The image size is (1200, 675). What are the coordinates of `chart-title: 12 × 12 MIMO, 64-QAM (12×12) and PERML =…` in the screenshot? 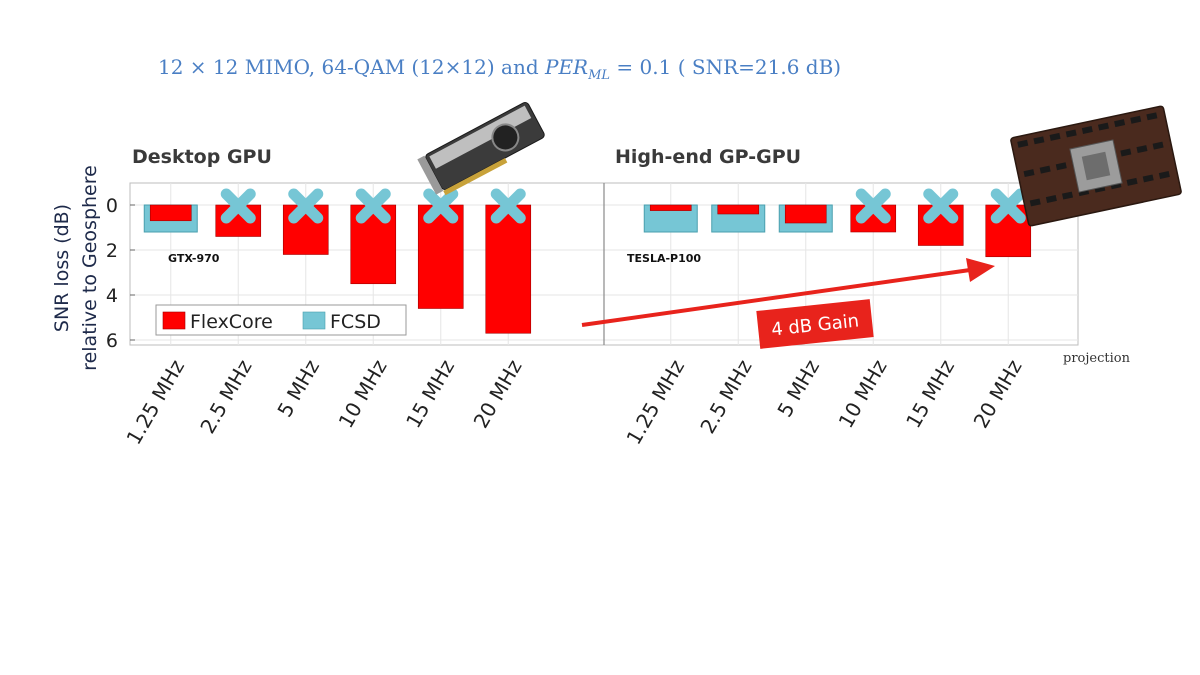 It's located at (499, 69).